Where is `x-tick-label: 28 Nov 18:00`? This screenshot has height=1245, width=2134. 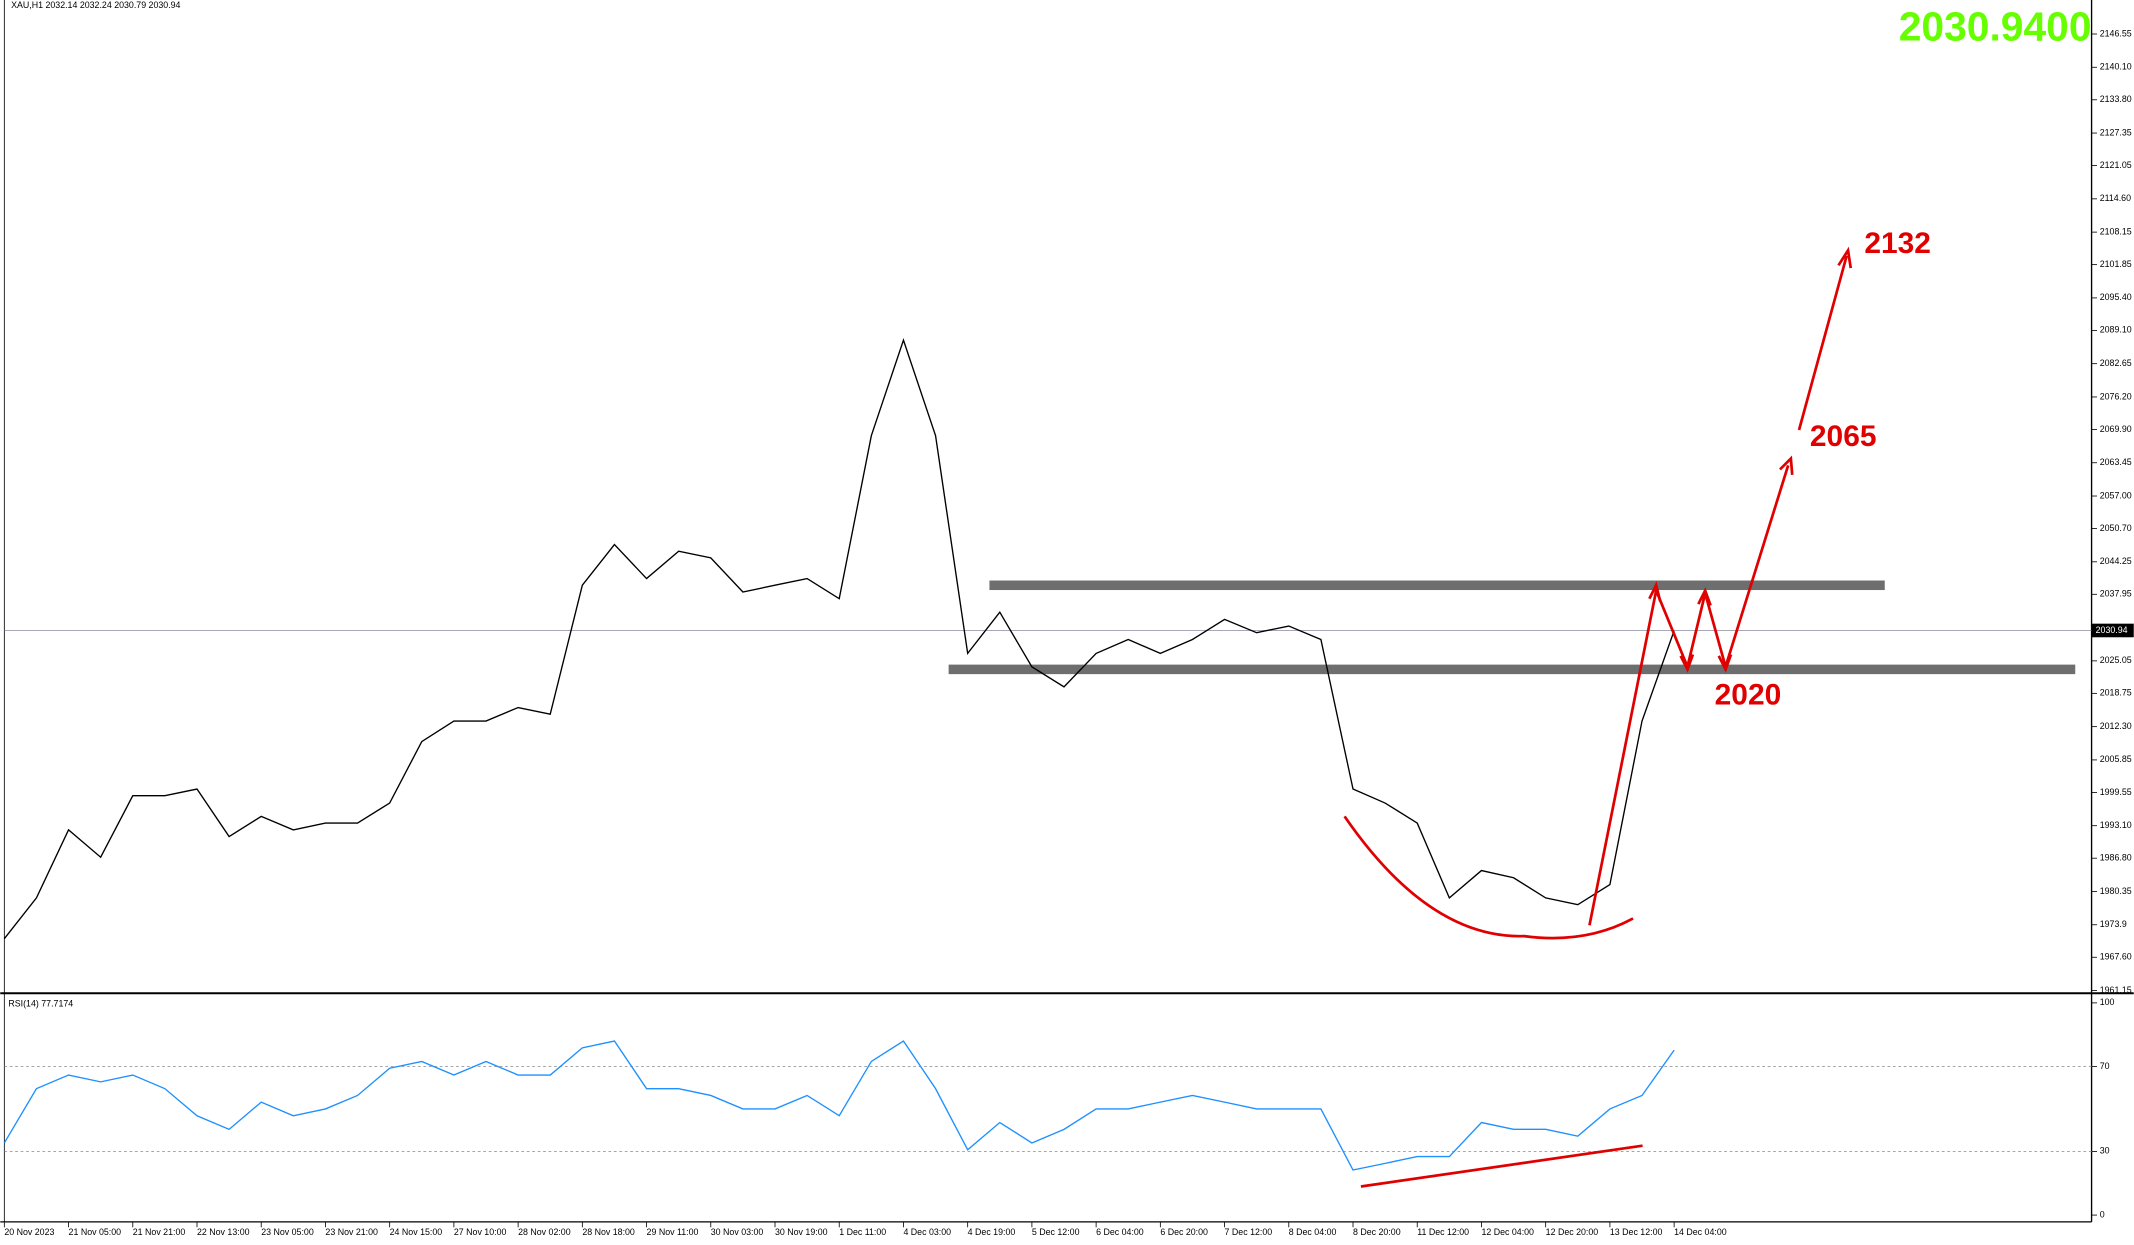 x-tick-label: 28 Nov 18:00 is located at coordinates (608, 1232).